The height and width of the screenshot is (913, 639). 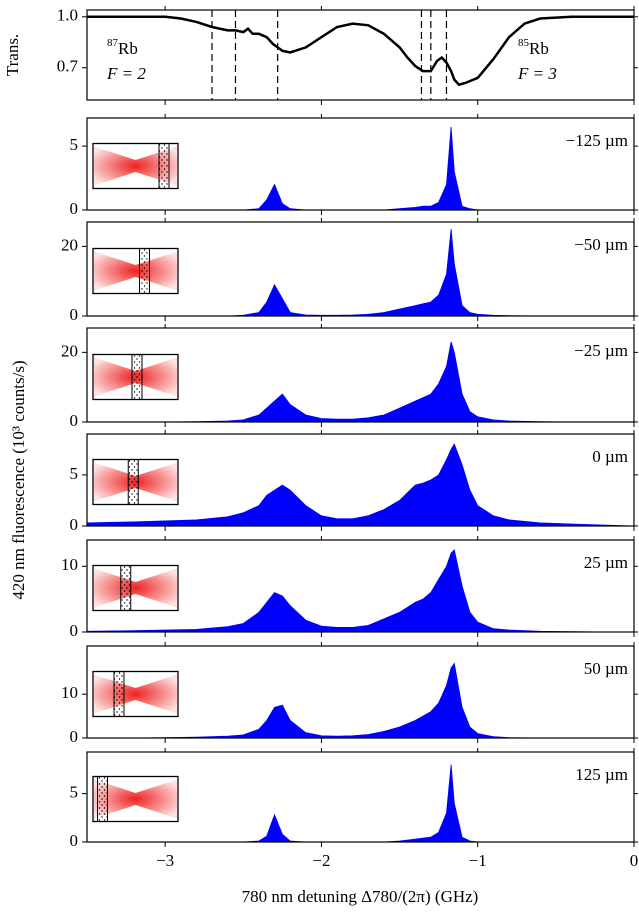 What do you see at coordinates (18, 479) in the screenshot?
I see `y-axis-label: 420 nm fluorescence (10³ counts/s)` at bounding box center [18, 479].